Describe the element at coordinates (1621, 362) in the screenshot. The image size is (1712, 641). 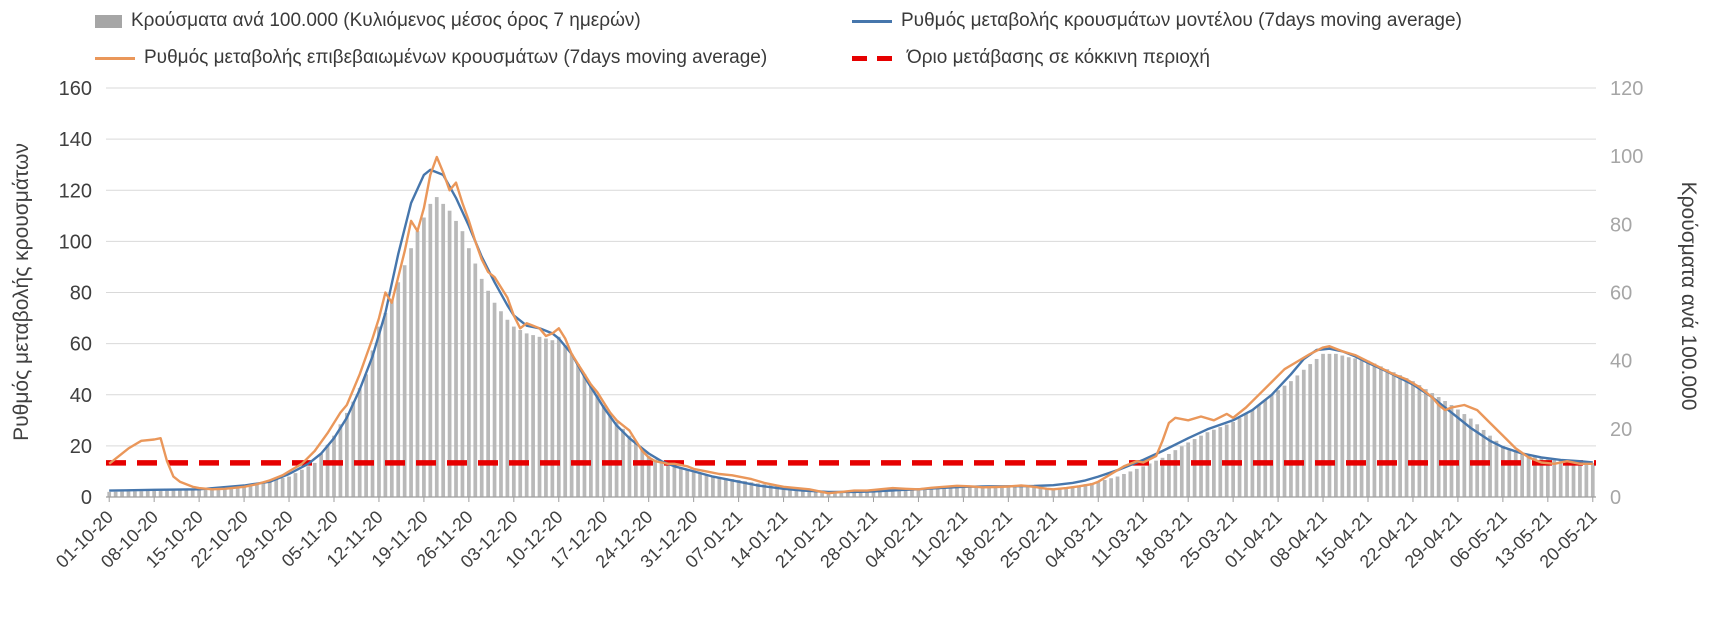
I see `right-axis-tick-label: 40` at that location.